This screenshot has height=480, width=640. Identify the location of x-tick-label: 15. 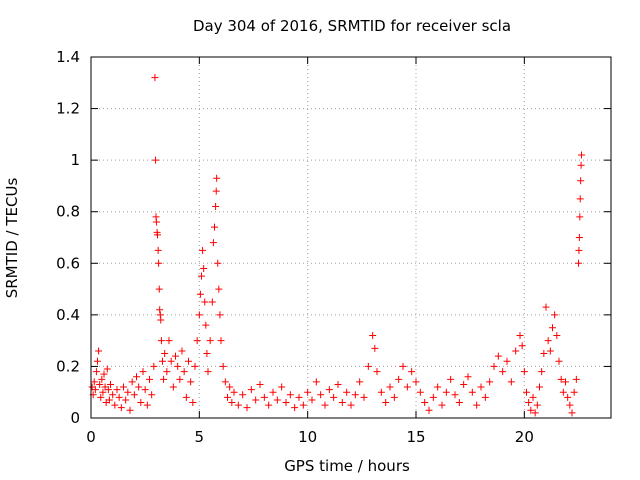
(415, 437).